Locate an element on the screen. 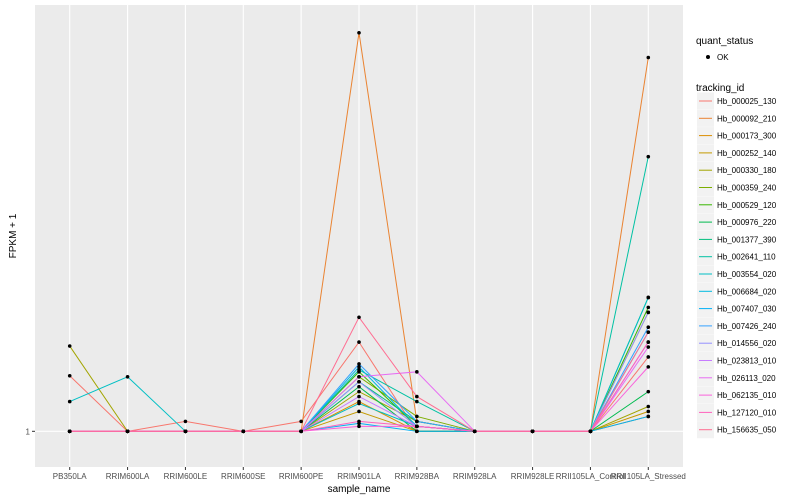 Image resolution: width=800 pixels, height=500 pixels. y-tick-label: 1 is located at coordinates (28, 431).